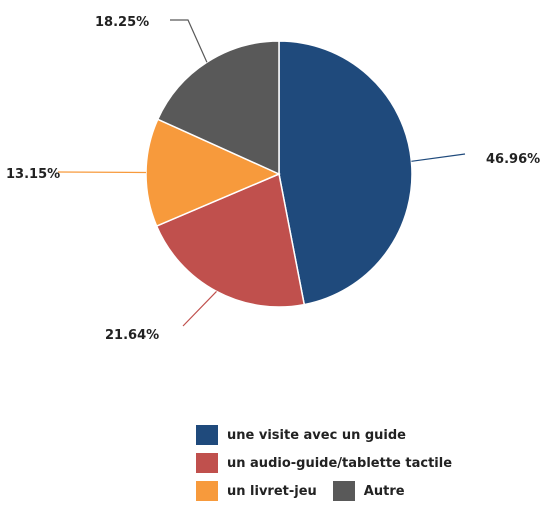 The height and width of the screenshot is (509, 554). I want to click on legend-swatch-guide, so click(207, 435).